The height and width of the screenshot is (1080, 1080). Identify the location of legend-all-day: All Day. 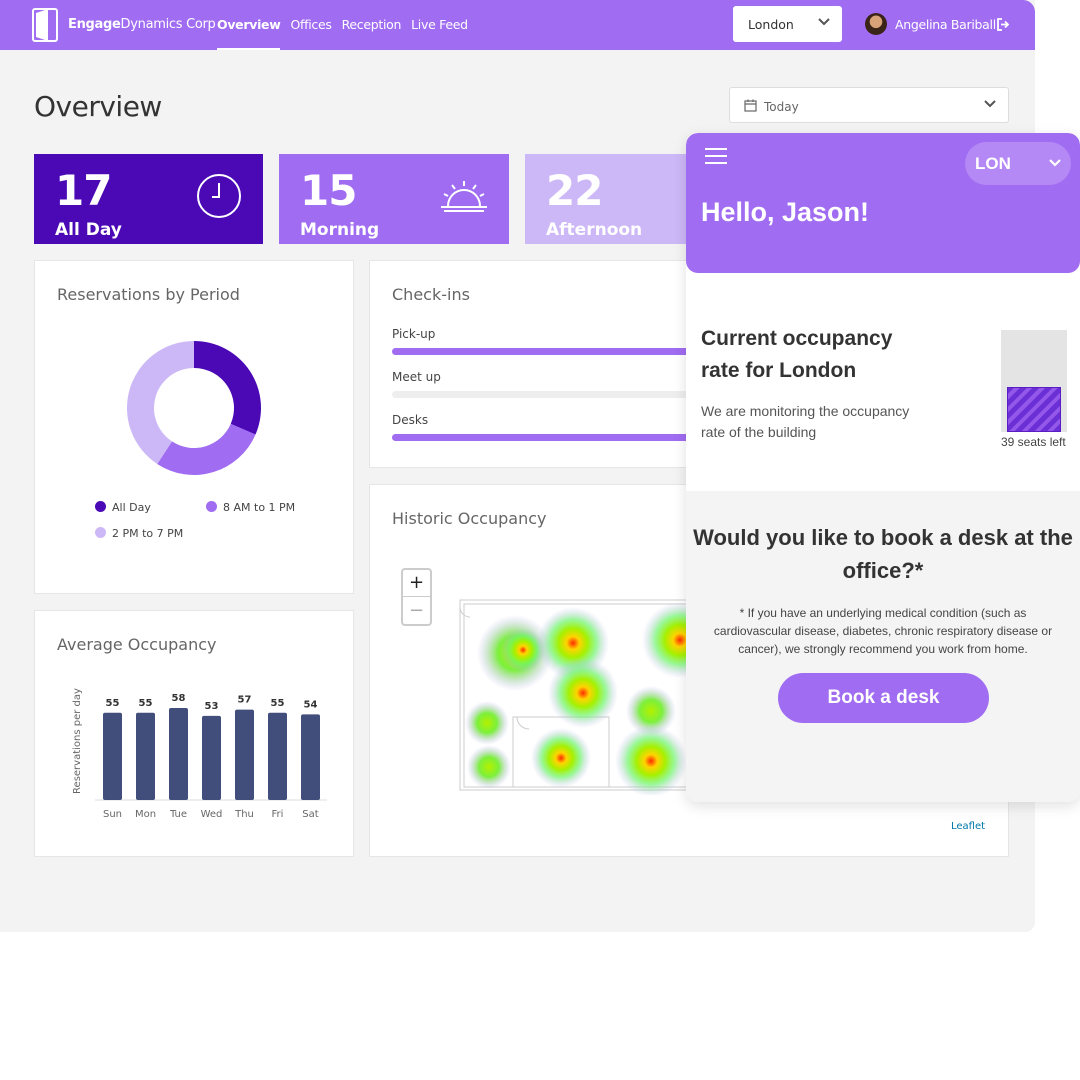
(123, 507).